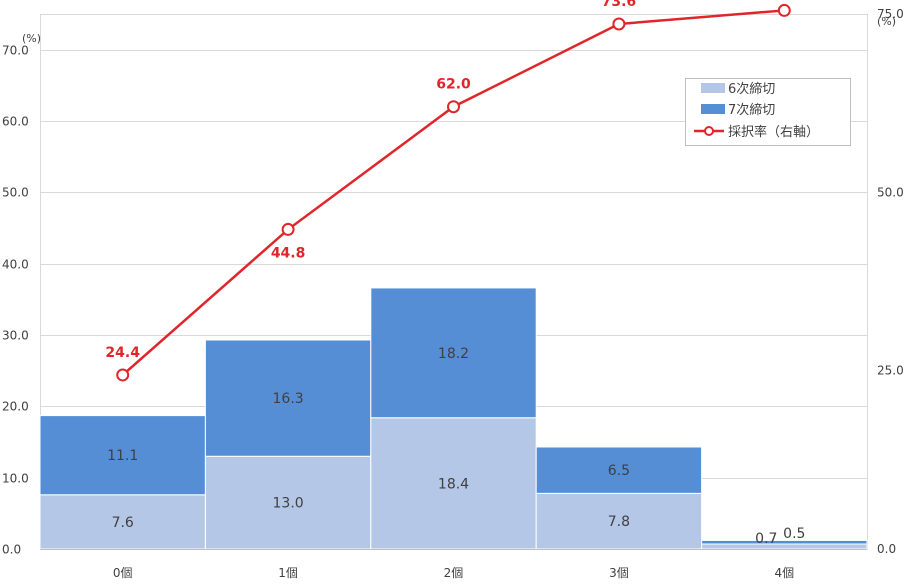 This screenshot has height=585, width=909. Describe the element at coordinates (288, 253) in the screenshot. I see `rate-label: 44.8` at that location.